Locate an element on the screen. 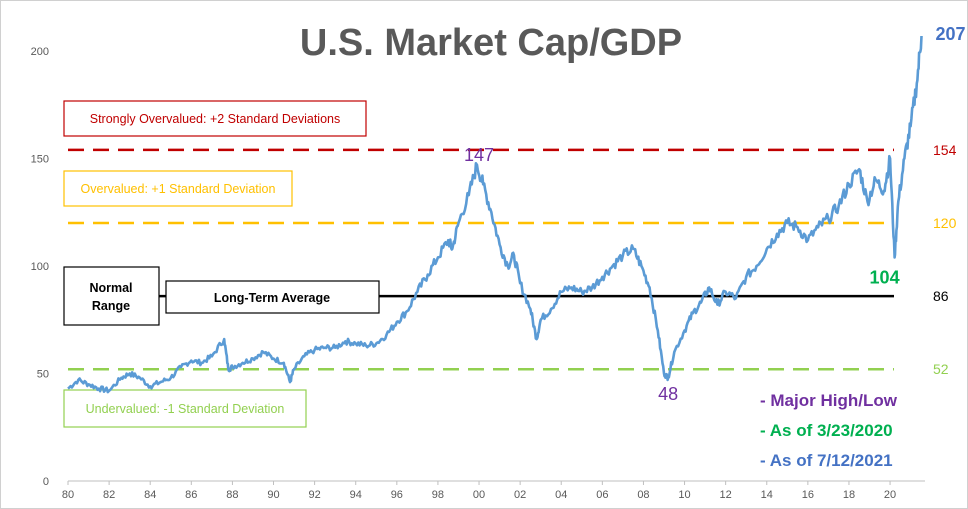 The height and width of the screenshot is (509, 968). zone-label: Normal Range is located at coordinates (110, 297).